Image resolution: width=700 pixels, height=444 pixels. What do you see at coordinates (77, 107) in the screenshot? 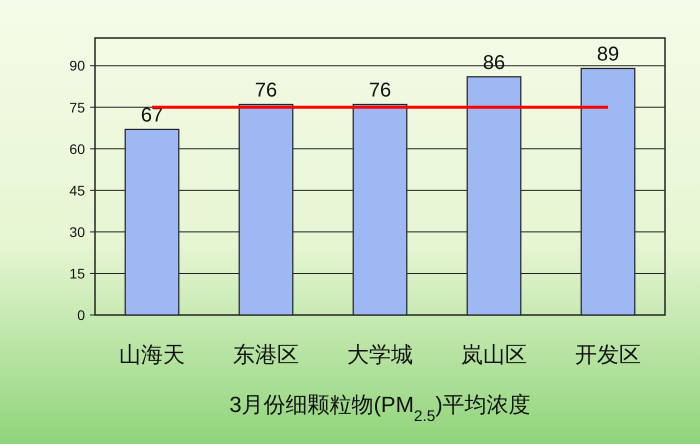
I see `y-tick-label: 75` at bounding box center [77, 107].